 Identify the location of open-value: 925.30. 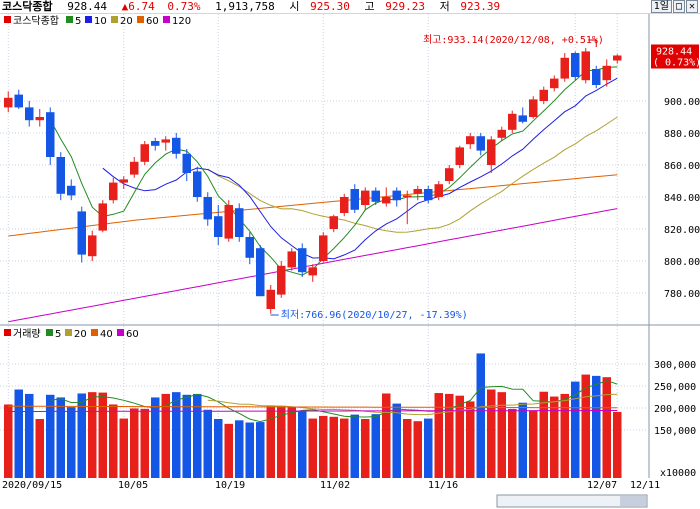
(330, 6).